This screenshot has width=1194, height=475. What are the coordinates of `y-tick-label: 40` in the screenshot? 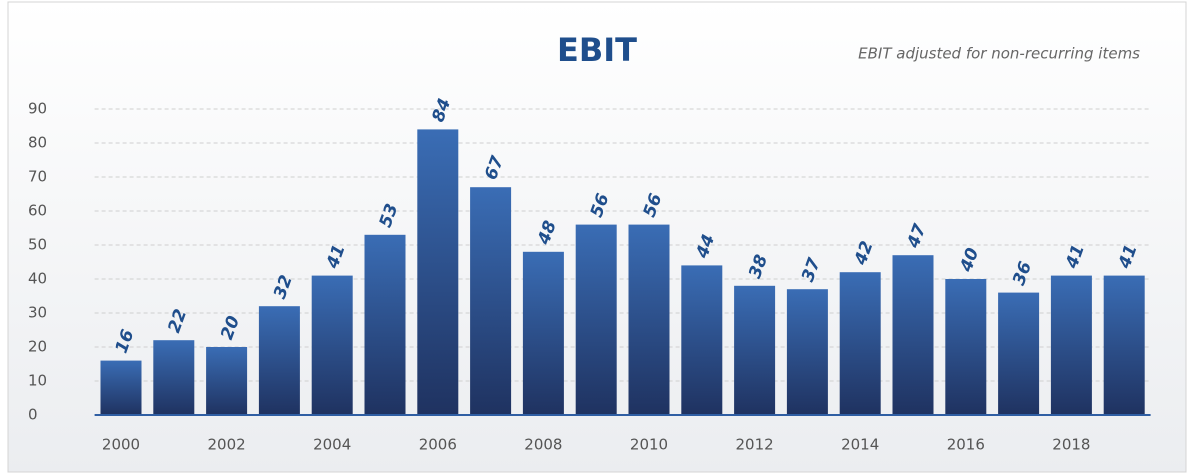 It's located at (37, 279).